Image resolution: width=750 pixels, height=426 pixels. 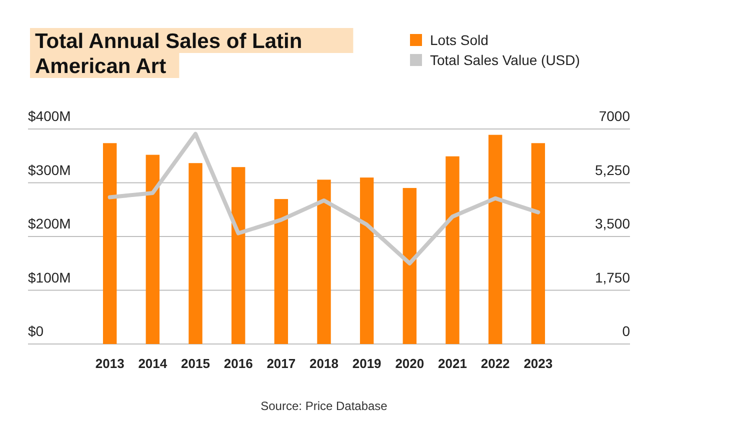 What do you see at coordinates (452, 363) in the screenshot?
I see `x-tick-label: 2021` at bounding box center [452, 363].